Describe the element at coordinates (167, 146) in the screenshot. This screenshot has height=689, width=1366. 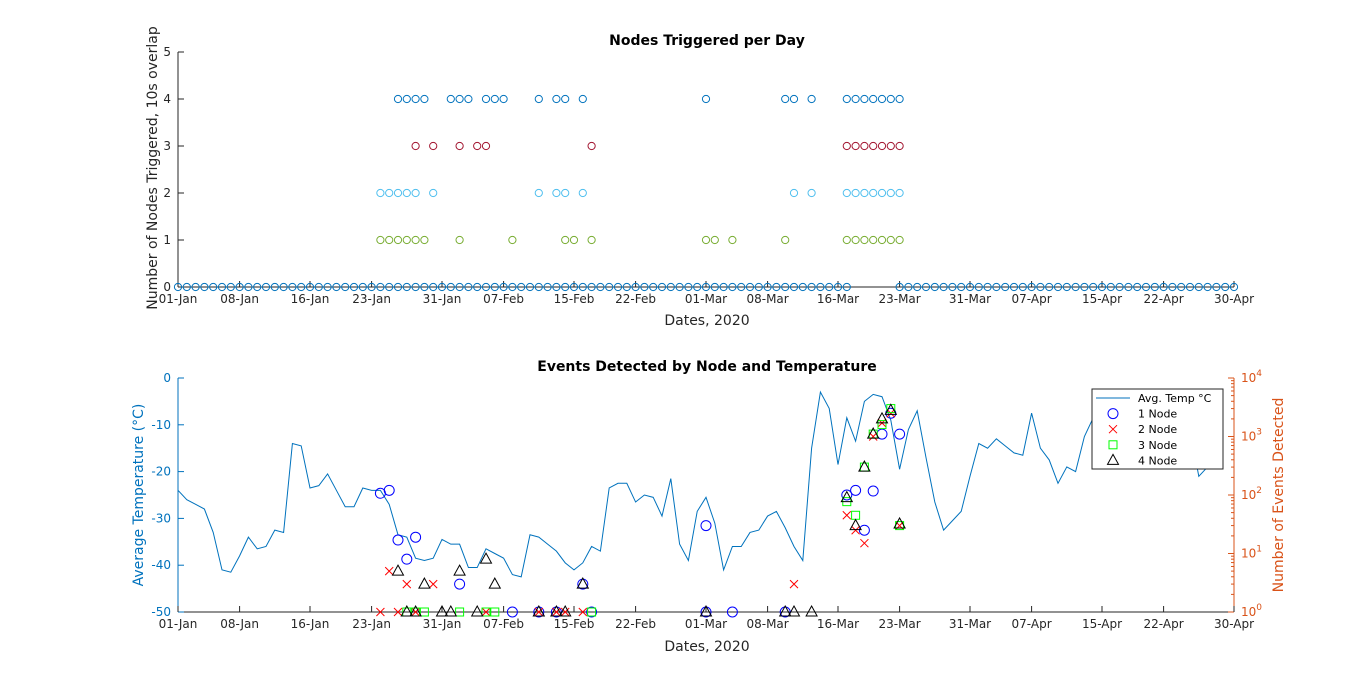
I see `top-y-tick-label: 3` at that location.